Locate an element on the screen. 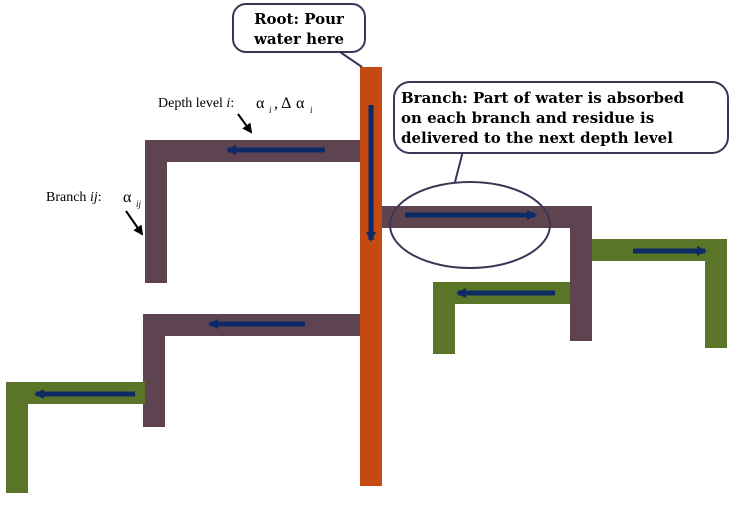 This screenshot has width=737, height=507. branch-lower-left is located at coordinates (251, 370).